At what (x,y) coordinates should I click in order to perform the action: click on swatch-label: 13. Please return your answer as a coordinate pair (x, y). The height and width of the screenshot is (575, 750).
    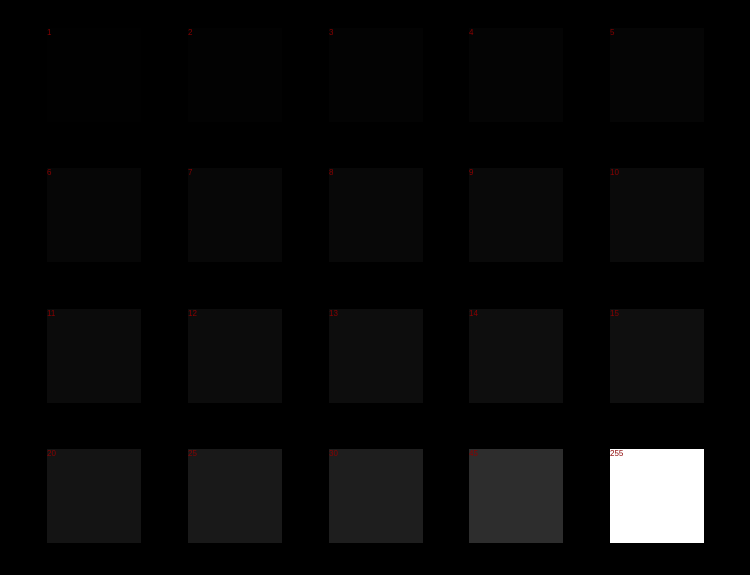
    Looking at the image, I should click on (333, 313).